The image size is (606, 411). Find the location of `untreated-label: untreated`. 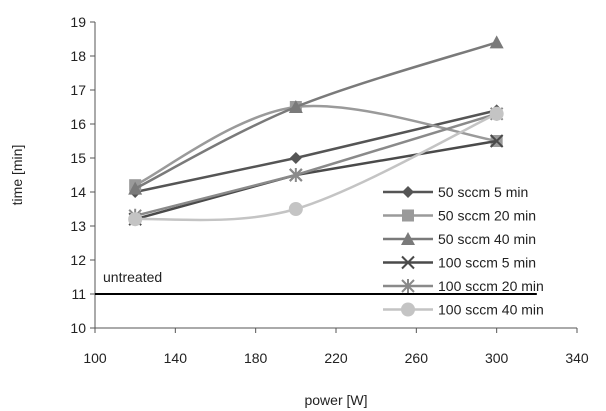

untreated-label: untreated is located at coordinates (132, 277).